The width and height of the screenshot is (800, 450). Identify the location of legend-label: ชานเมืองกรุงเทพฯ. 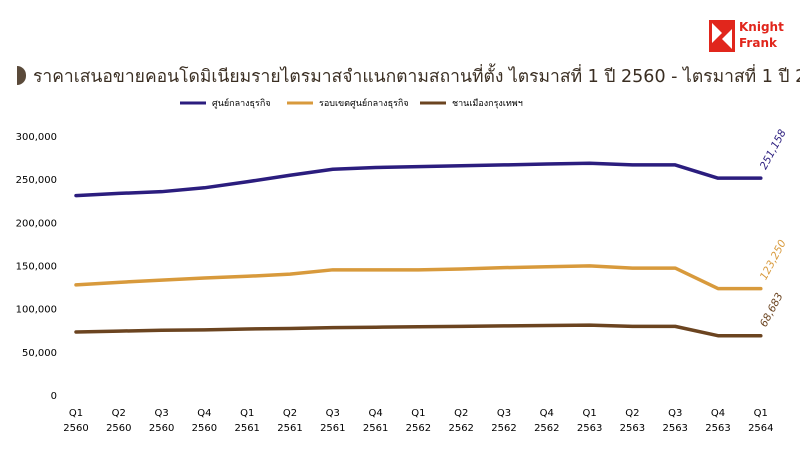
(487, 103).